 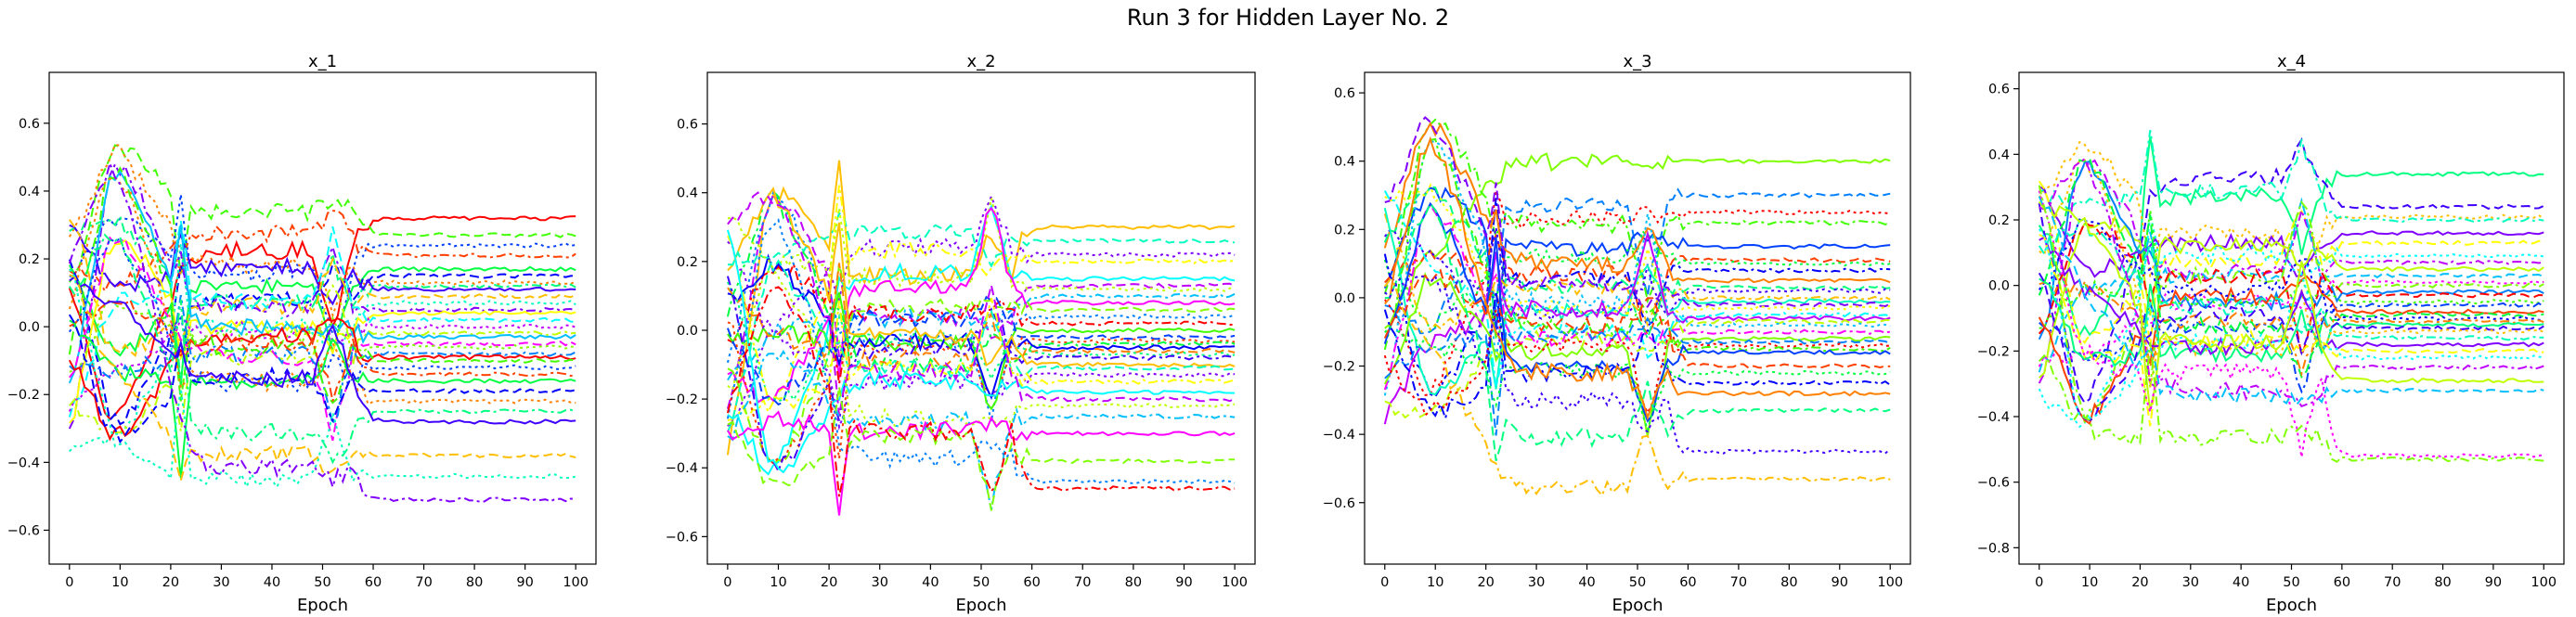 What do you see at coordinates (1993, 484) in the screenshot?
I see `y-tick-label: −0.6` at bounding box center [1993, 484].